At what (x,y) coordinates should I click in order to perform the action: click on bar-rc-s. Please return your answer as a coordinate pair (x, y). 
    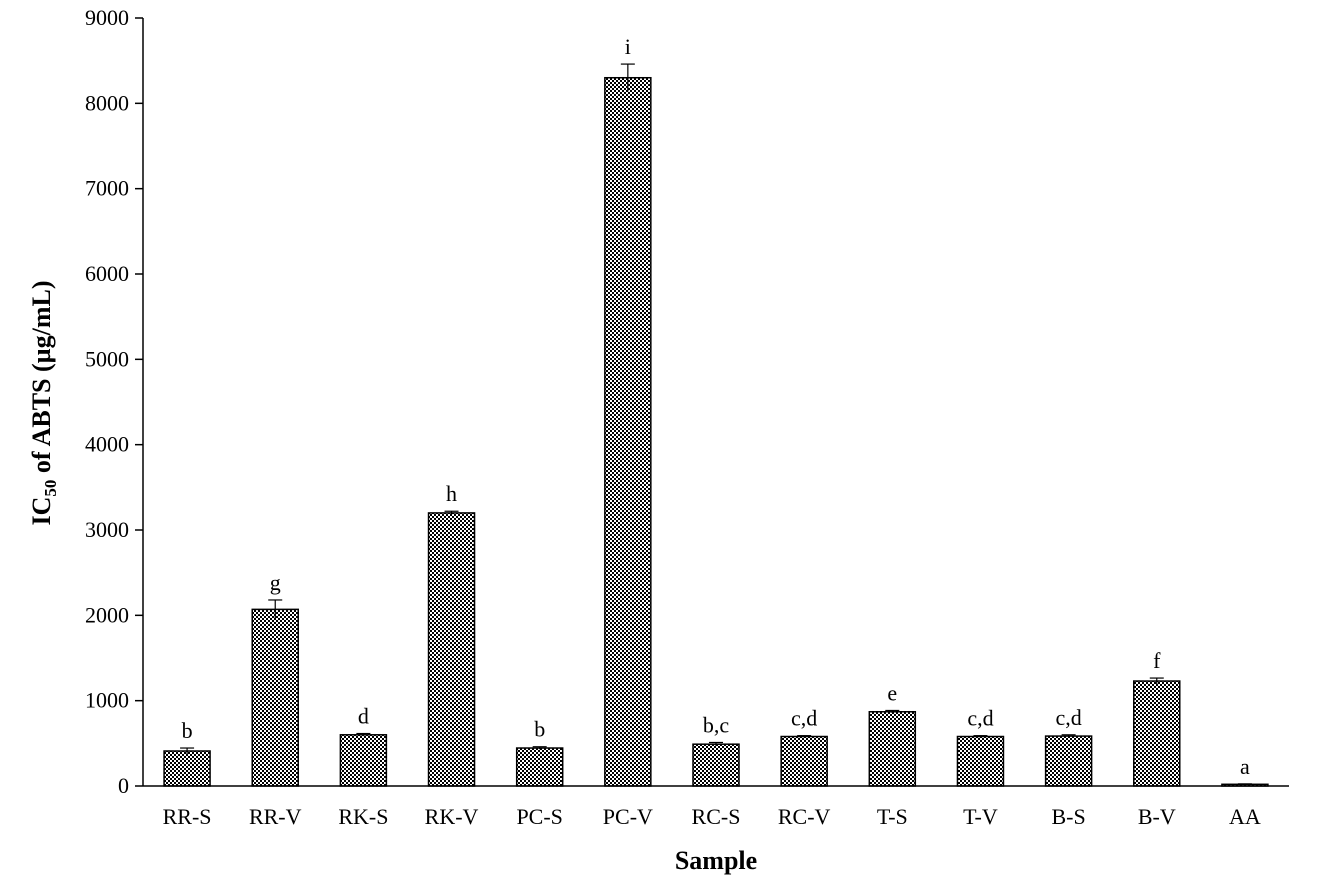
    Looking at the image, I should click on (716, 765).